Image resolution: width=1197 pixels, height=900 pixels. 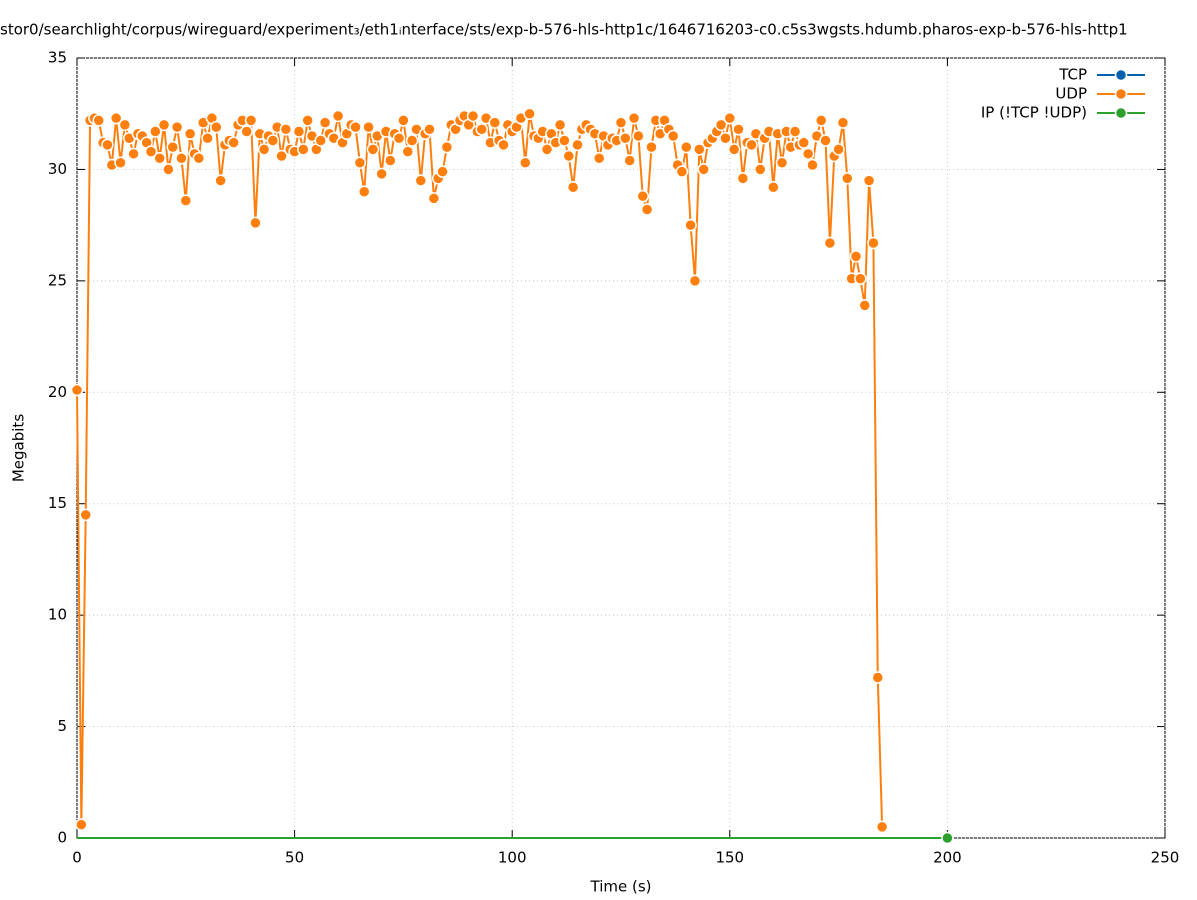 I want to click on x-tick-label: 100, so click(x=512, y=858).